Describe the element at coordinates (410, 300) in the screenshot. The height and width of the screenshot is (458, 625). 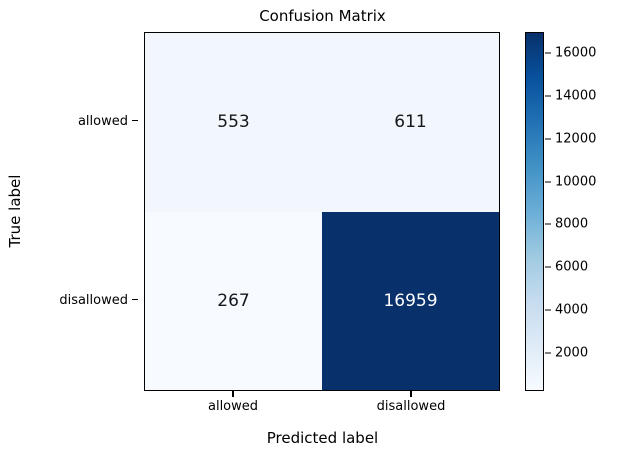
I see `cell-true-disallowed-pred-disallowed: 16959` at that location.